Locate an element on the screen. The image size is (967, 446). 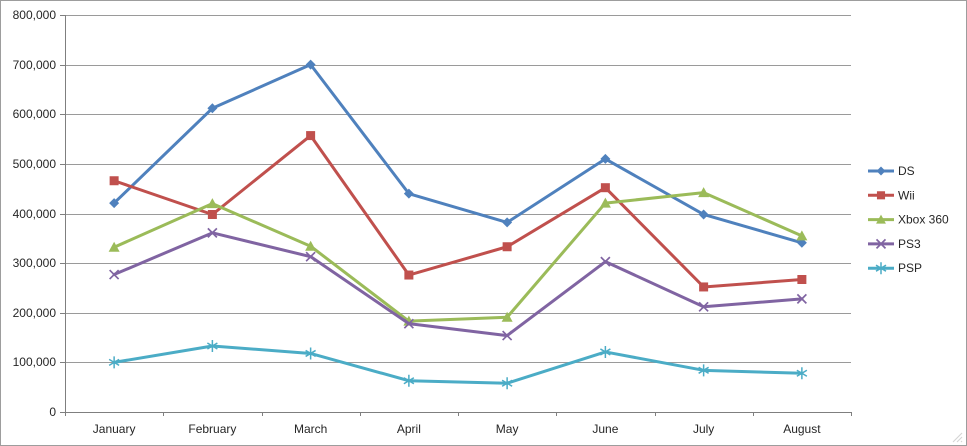
y-axis-tick-label: 800,000 is located at coordinates (35, 15).